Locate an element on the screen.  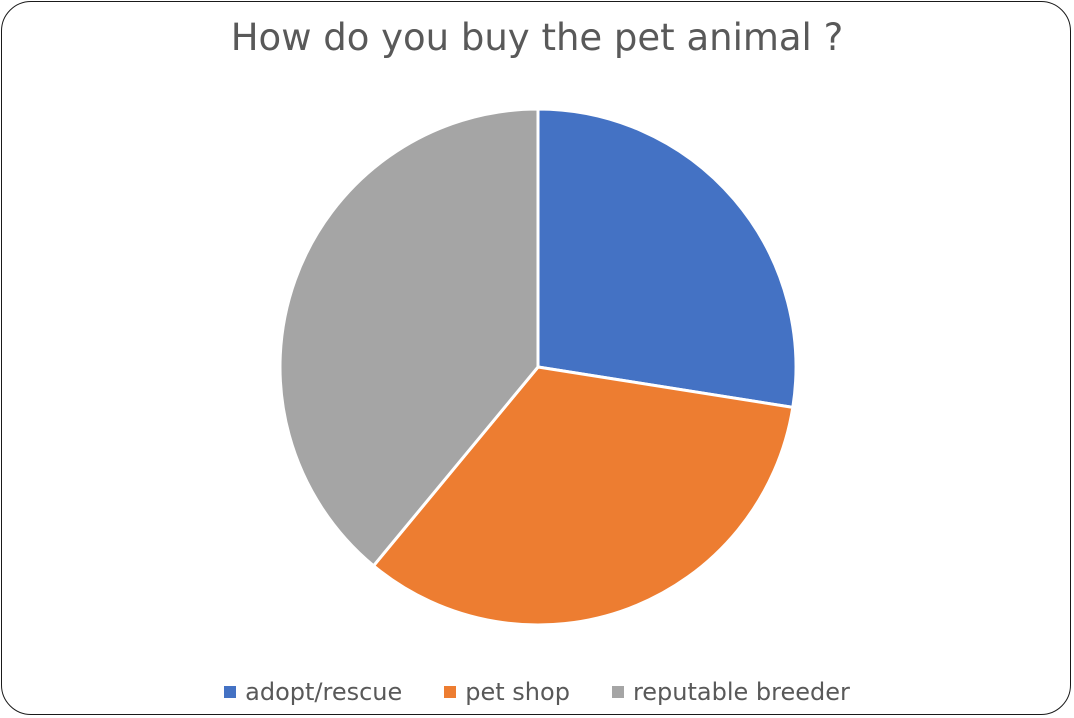
chart-title: How do you buy the pet animal ? is located at coordinates (537, 37).